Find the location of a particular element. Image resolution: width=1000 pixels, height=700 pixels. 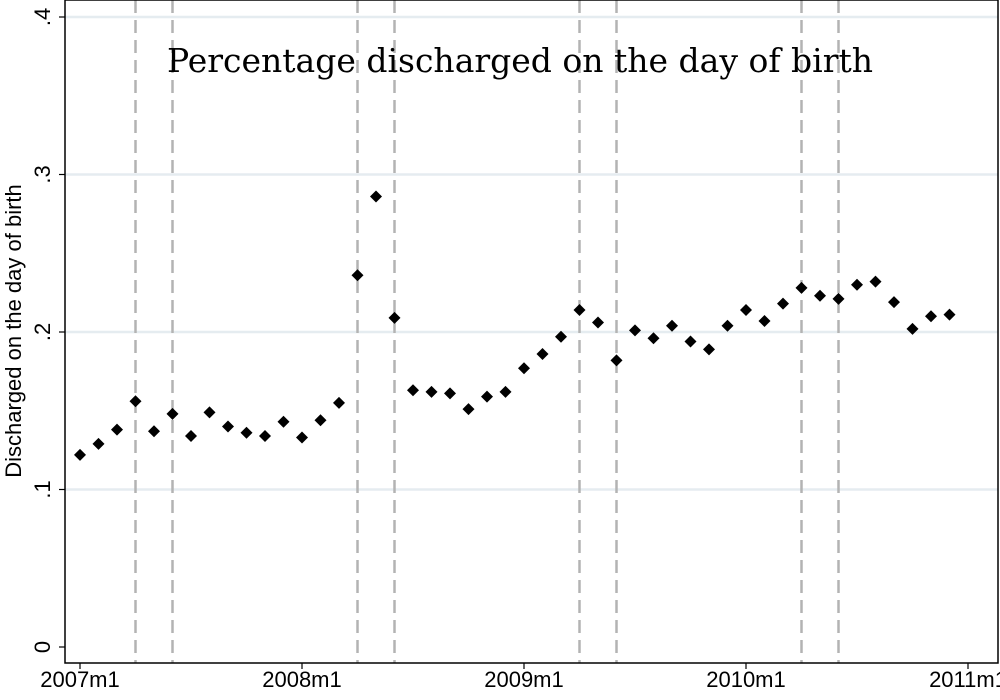

x-tick-label: 2011m1 is located at coordinates (964, 679).